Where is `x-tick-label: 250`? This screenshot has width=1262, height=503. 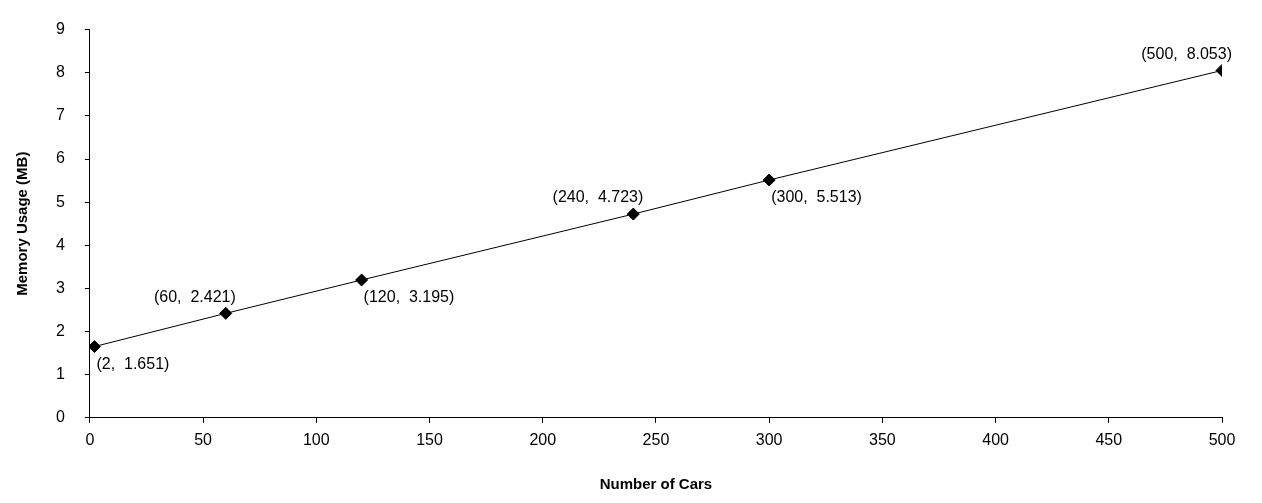 x-tick-label: 250 is located at coordinates (656, 439).